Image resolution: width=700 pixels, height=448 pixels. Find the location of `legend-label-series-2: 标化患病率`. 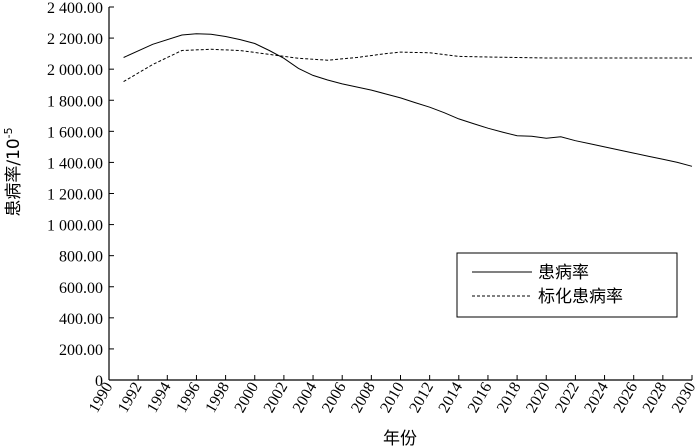

legend-label-series-2: 标化患病率 is located at coordinates (580, 297).